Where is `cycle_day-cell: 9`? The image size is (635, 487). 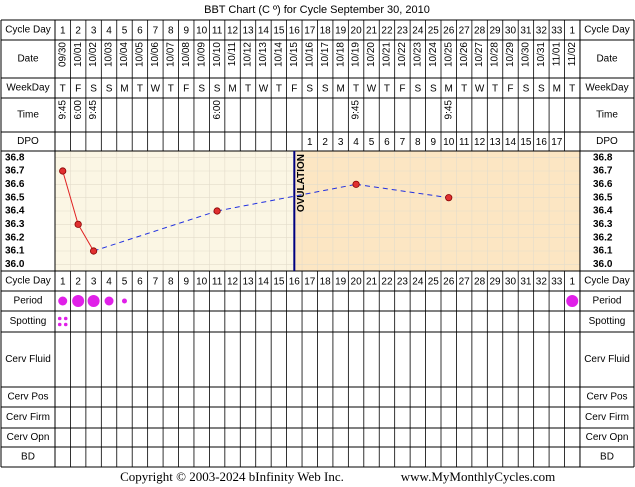 cycle_day-cell: 9 is located at coordinates (186, 282).